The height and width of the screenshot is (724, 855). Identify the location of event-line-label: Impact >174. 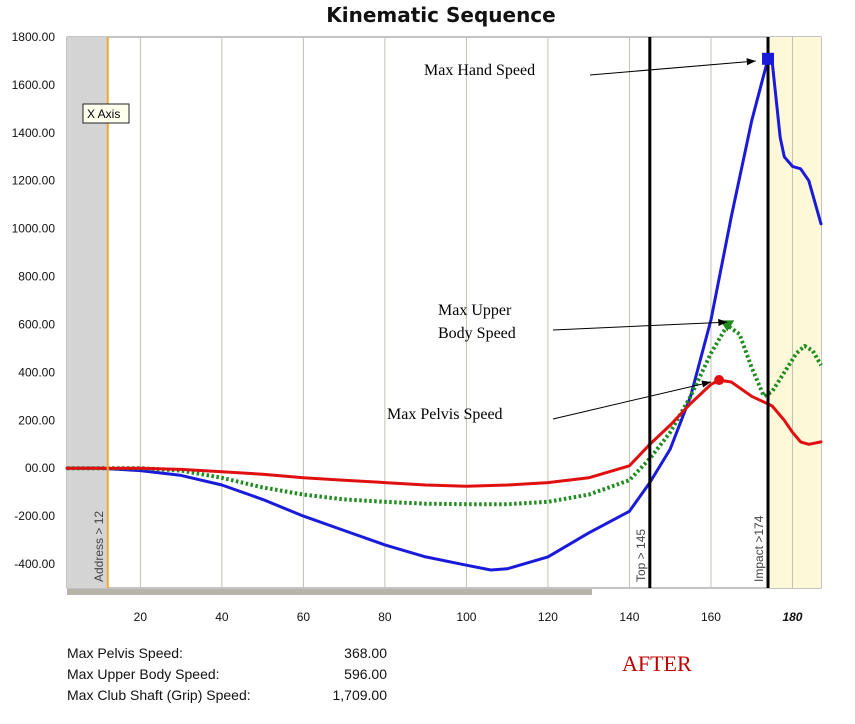
(759, 548).